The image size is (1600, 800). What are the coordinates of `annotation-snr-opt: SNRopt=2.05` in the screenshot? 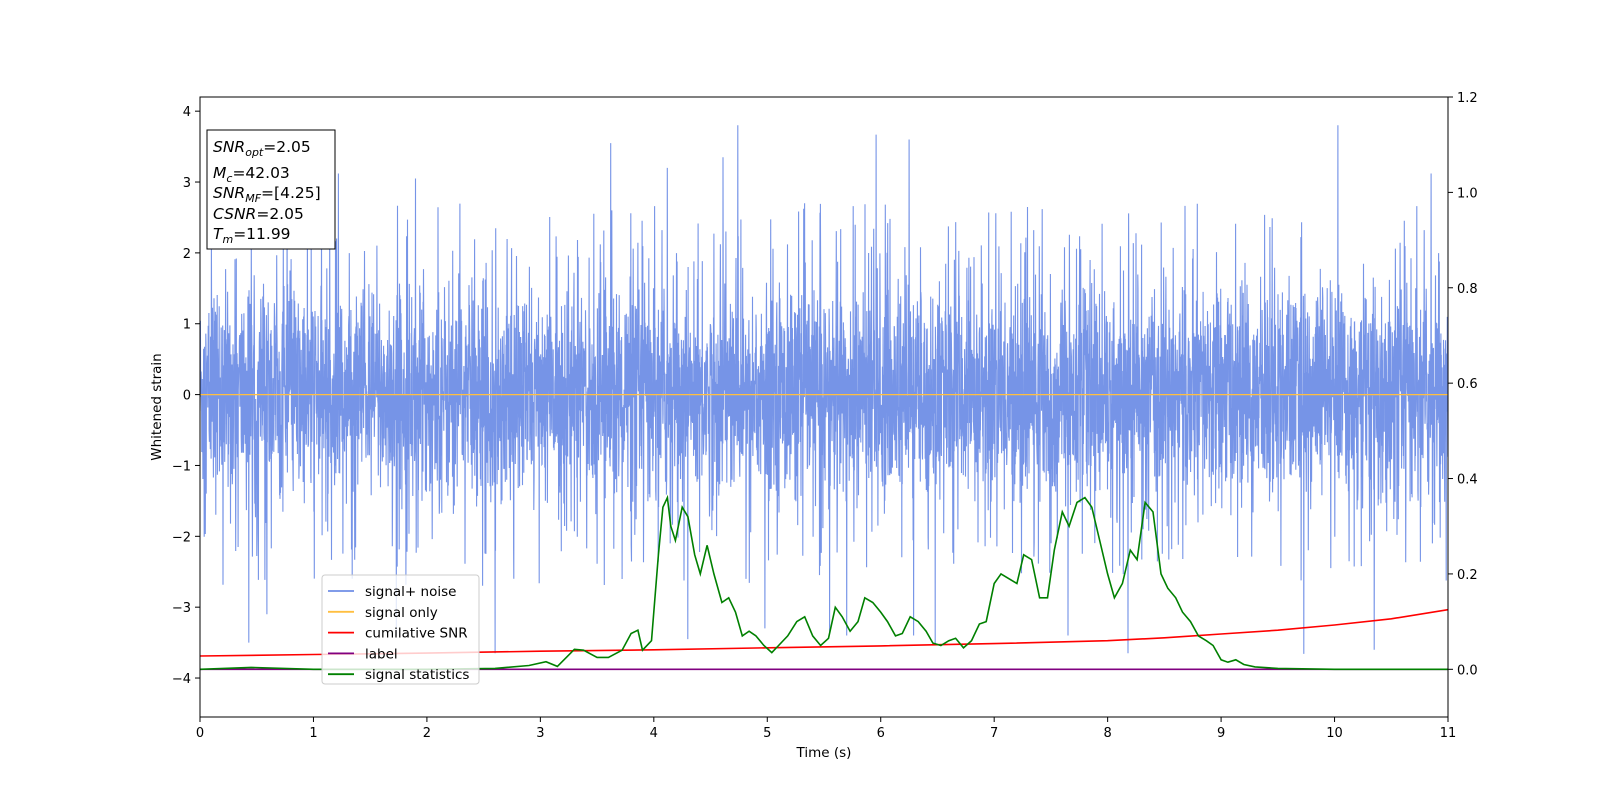 It's located at (262, 148).